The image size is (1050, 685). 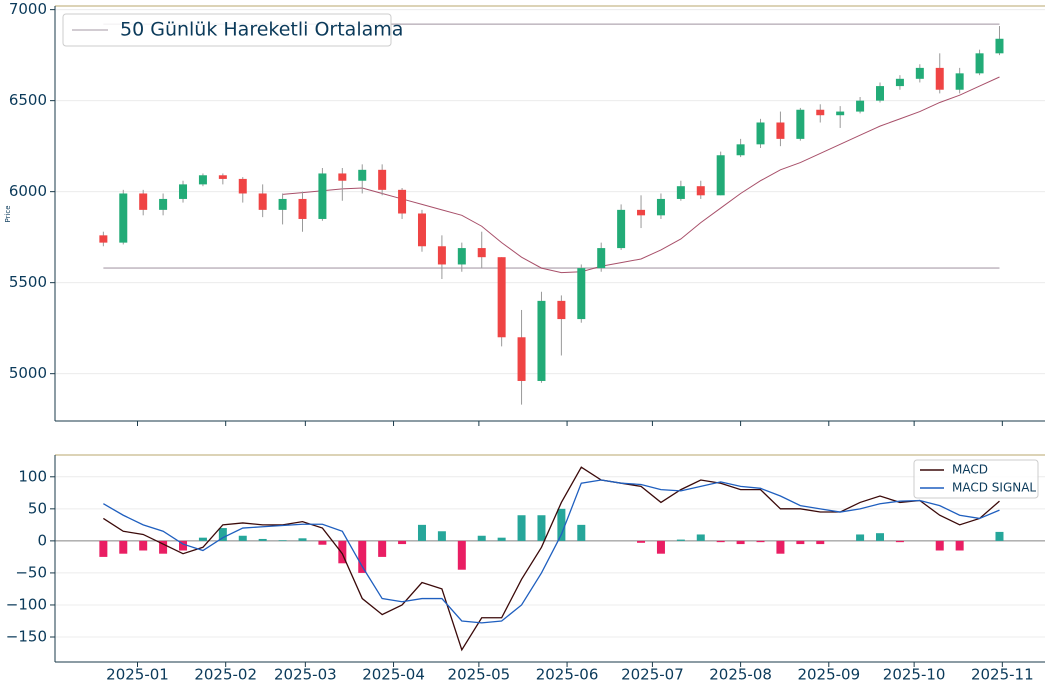 I want to click on y-tick-label: −50, so click(x=31, y=572).